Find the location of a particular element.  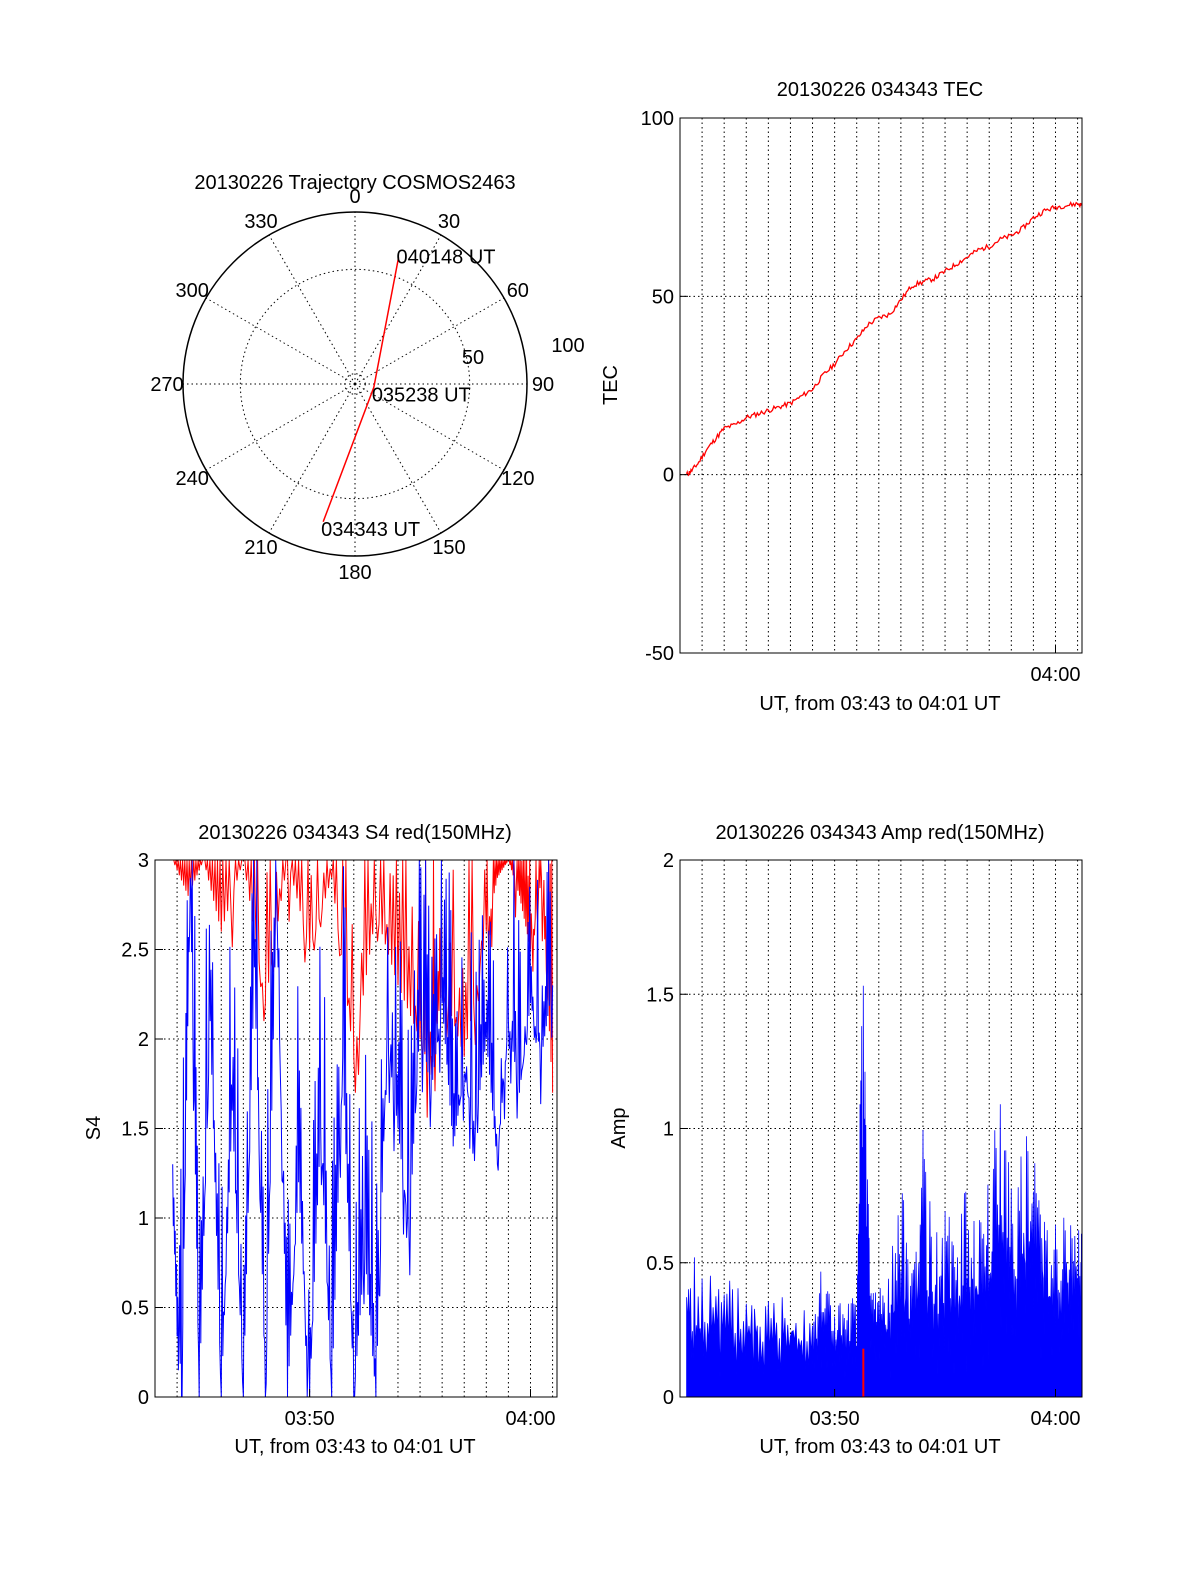

y-tick-label: 50 is located at coordinates (663, 297).